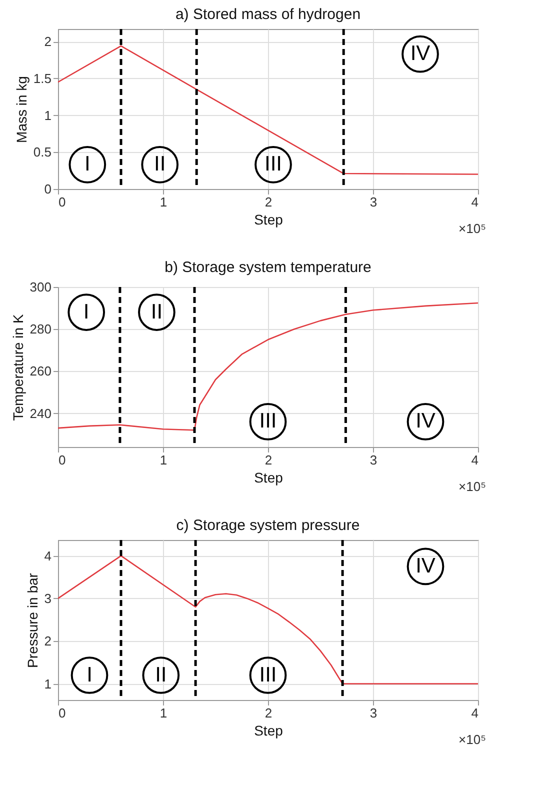  What do you see at coordinates (18, 367) in the screenshot?
I see `y-axis-title: Temperature in K` at bounding box center [18, 367].